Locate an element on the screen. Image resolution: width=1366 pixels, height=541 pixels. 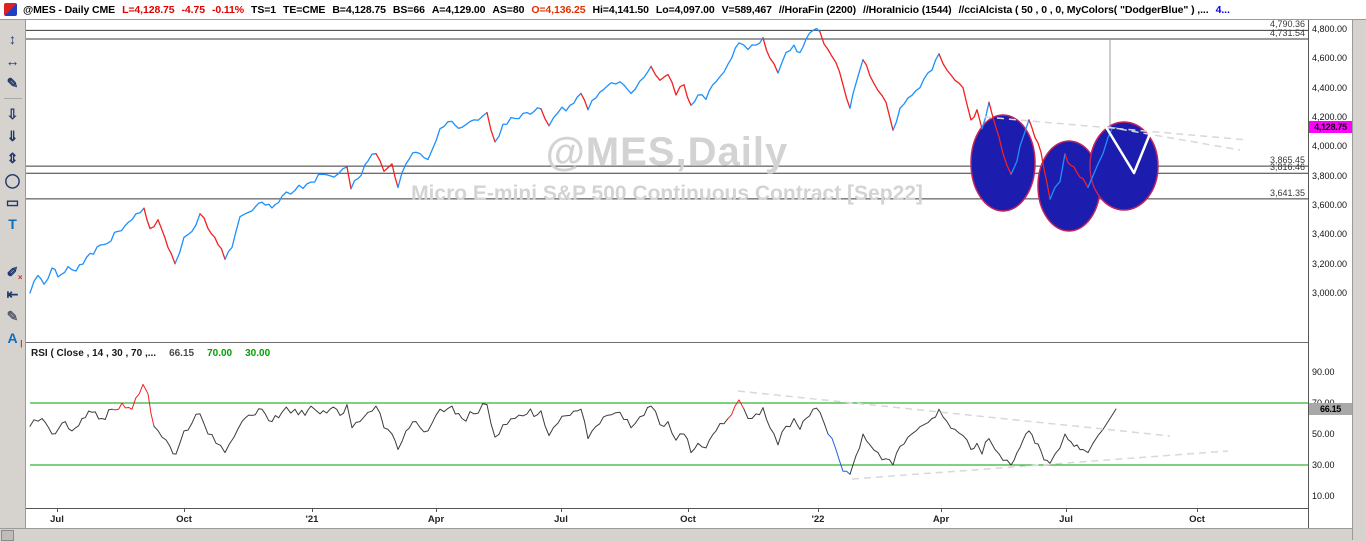
symbol-title: @MES - Daily CME is located at coordinates (69, 9).